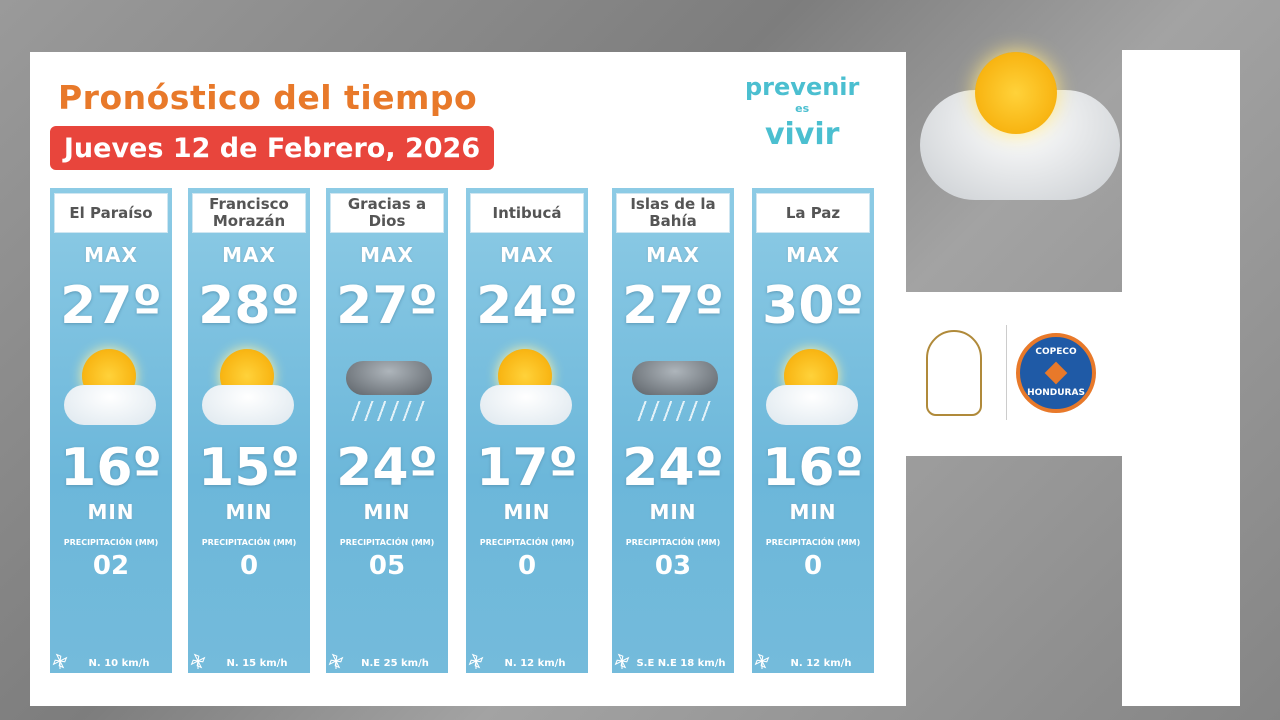 This screenshot has height=720, width=1280. What do you see at coordinates (387, 213) in the screenshot?
I see `department-name: Gracias a Dios` at bounding box center [387, 213].